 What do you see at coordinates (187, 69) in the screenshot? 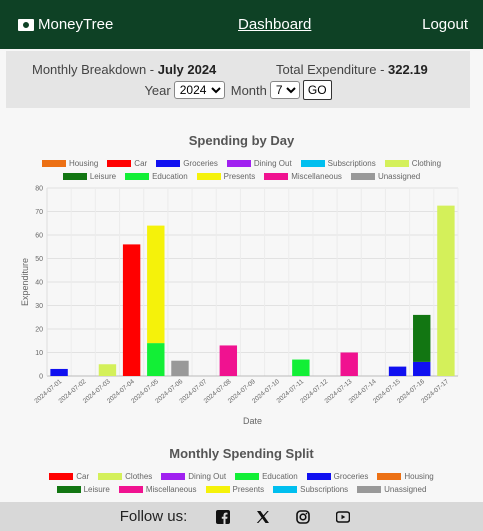
I see `monthly-breakdown-value: July 2024` at bounding box center [187, 69].